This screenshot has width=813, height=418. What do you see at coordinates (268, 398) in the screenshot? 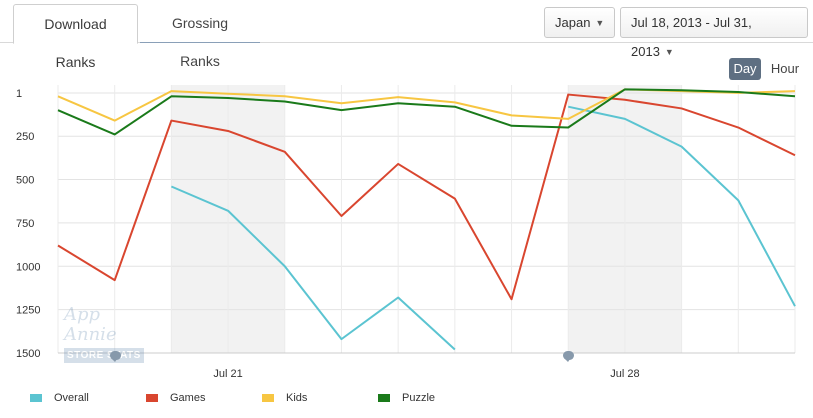
I see `legend-swatch-kids` at bounding box center [268, 398].